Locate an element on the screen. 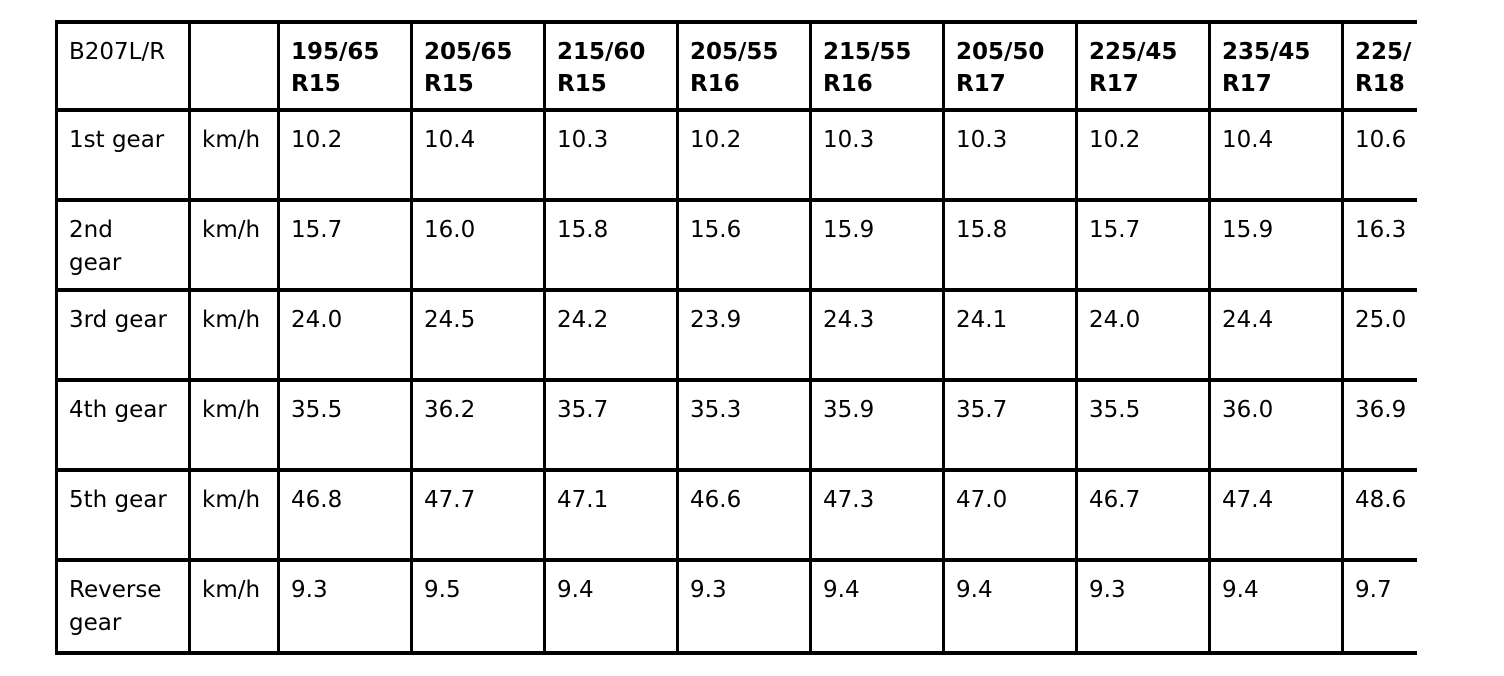  value-cell: 46.7 is located at coordinates (1143, 515).